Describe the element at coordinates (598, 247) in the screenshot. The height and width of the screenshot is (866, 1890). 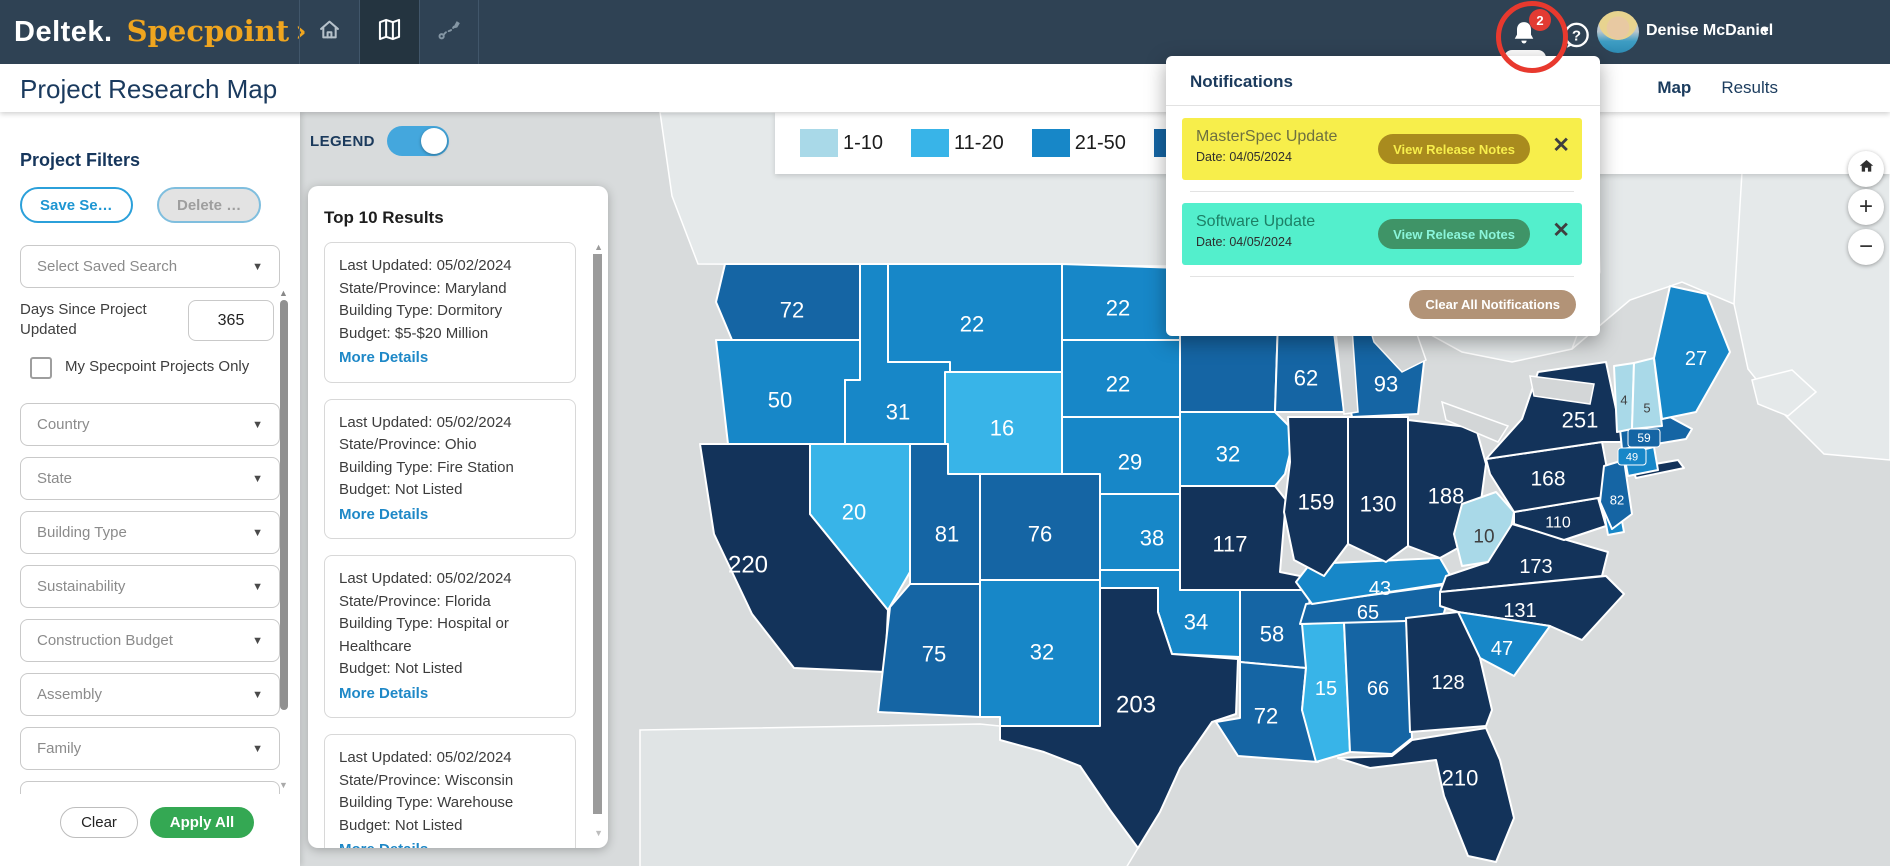
I see `results-scroll-up-arrow: ▲` at that location.